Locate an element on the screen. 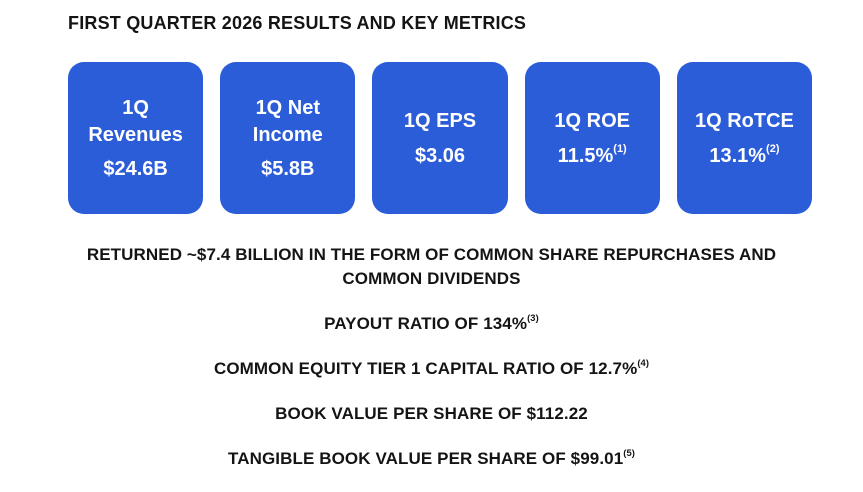 The image size is (863, 492). footnote-marker: (1) is located at coordinates (620, 149).